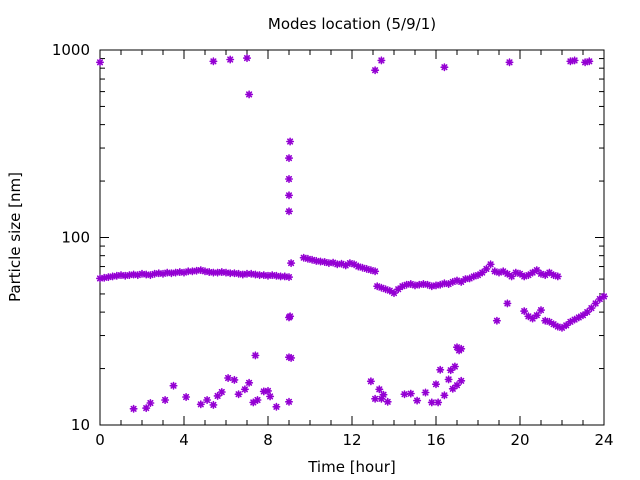 The width and height of the screenshot is (640, 480). What do you see at coordinates (80, 425) in the screenshot?
I see `y-tick-label: 10` at bounding box center [80, 425].